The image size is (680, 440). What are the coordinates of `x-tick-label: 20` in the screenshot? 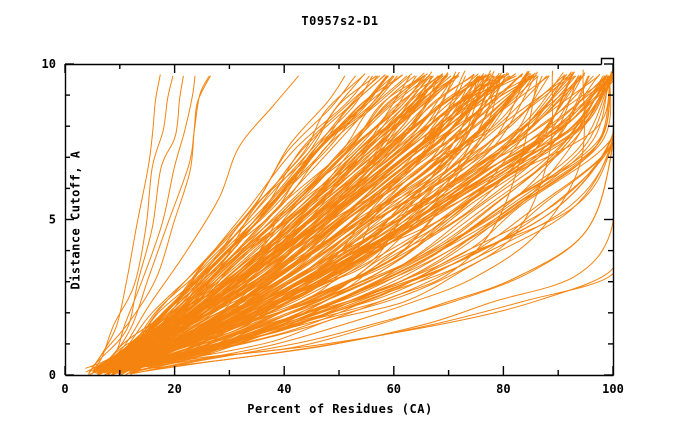 It's located at (174, 389).